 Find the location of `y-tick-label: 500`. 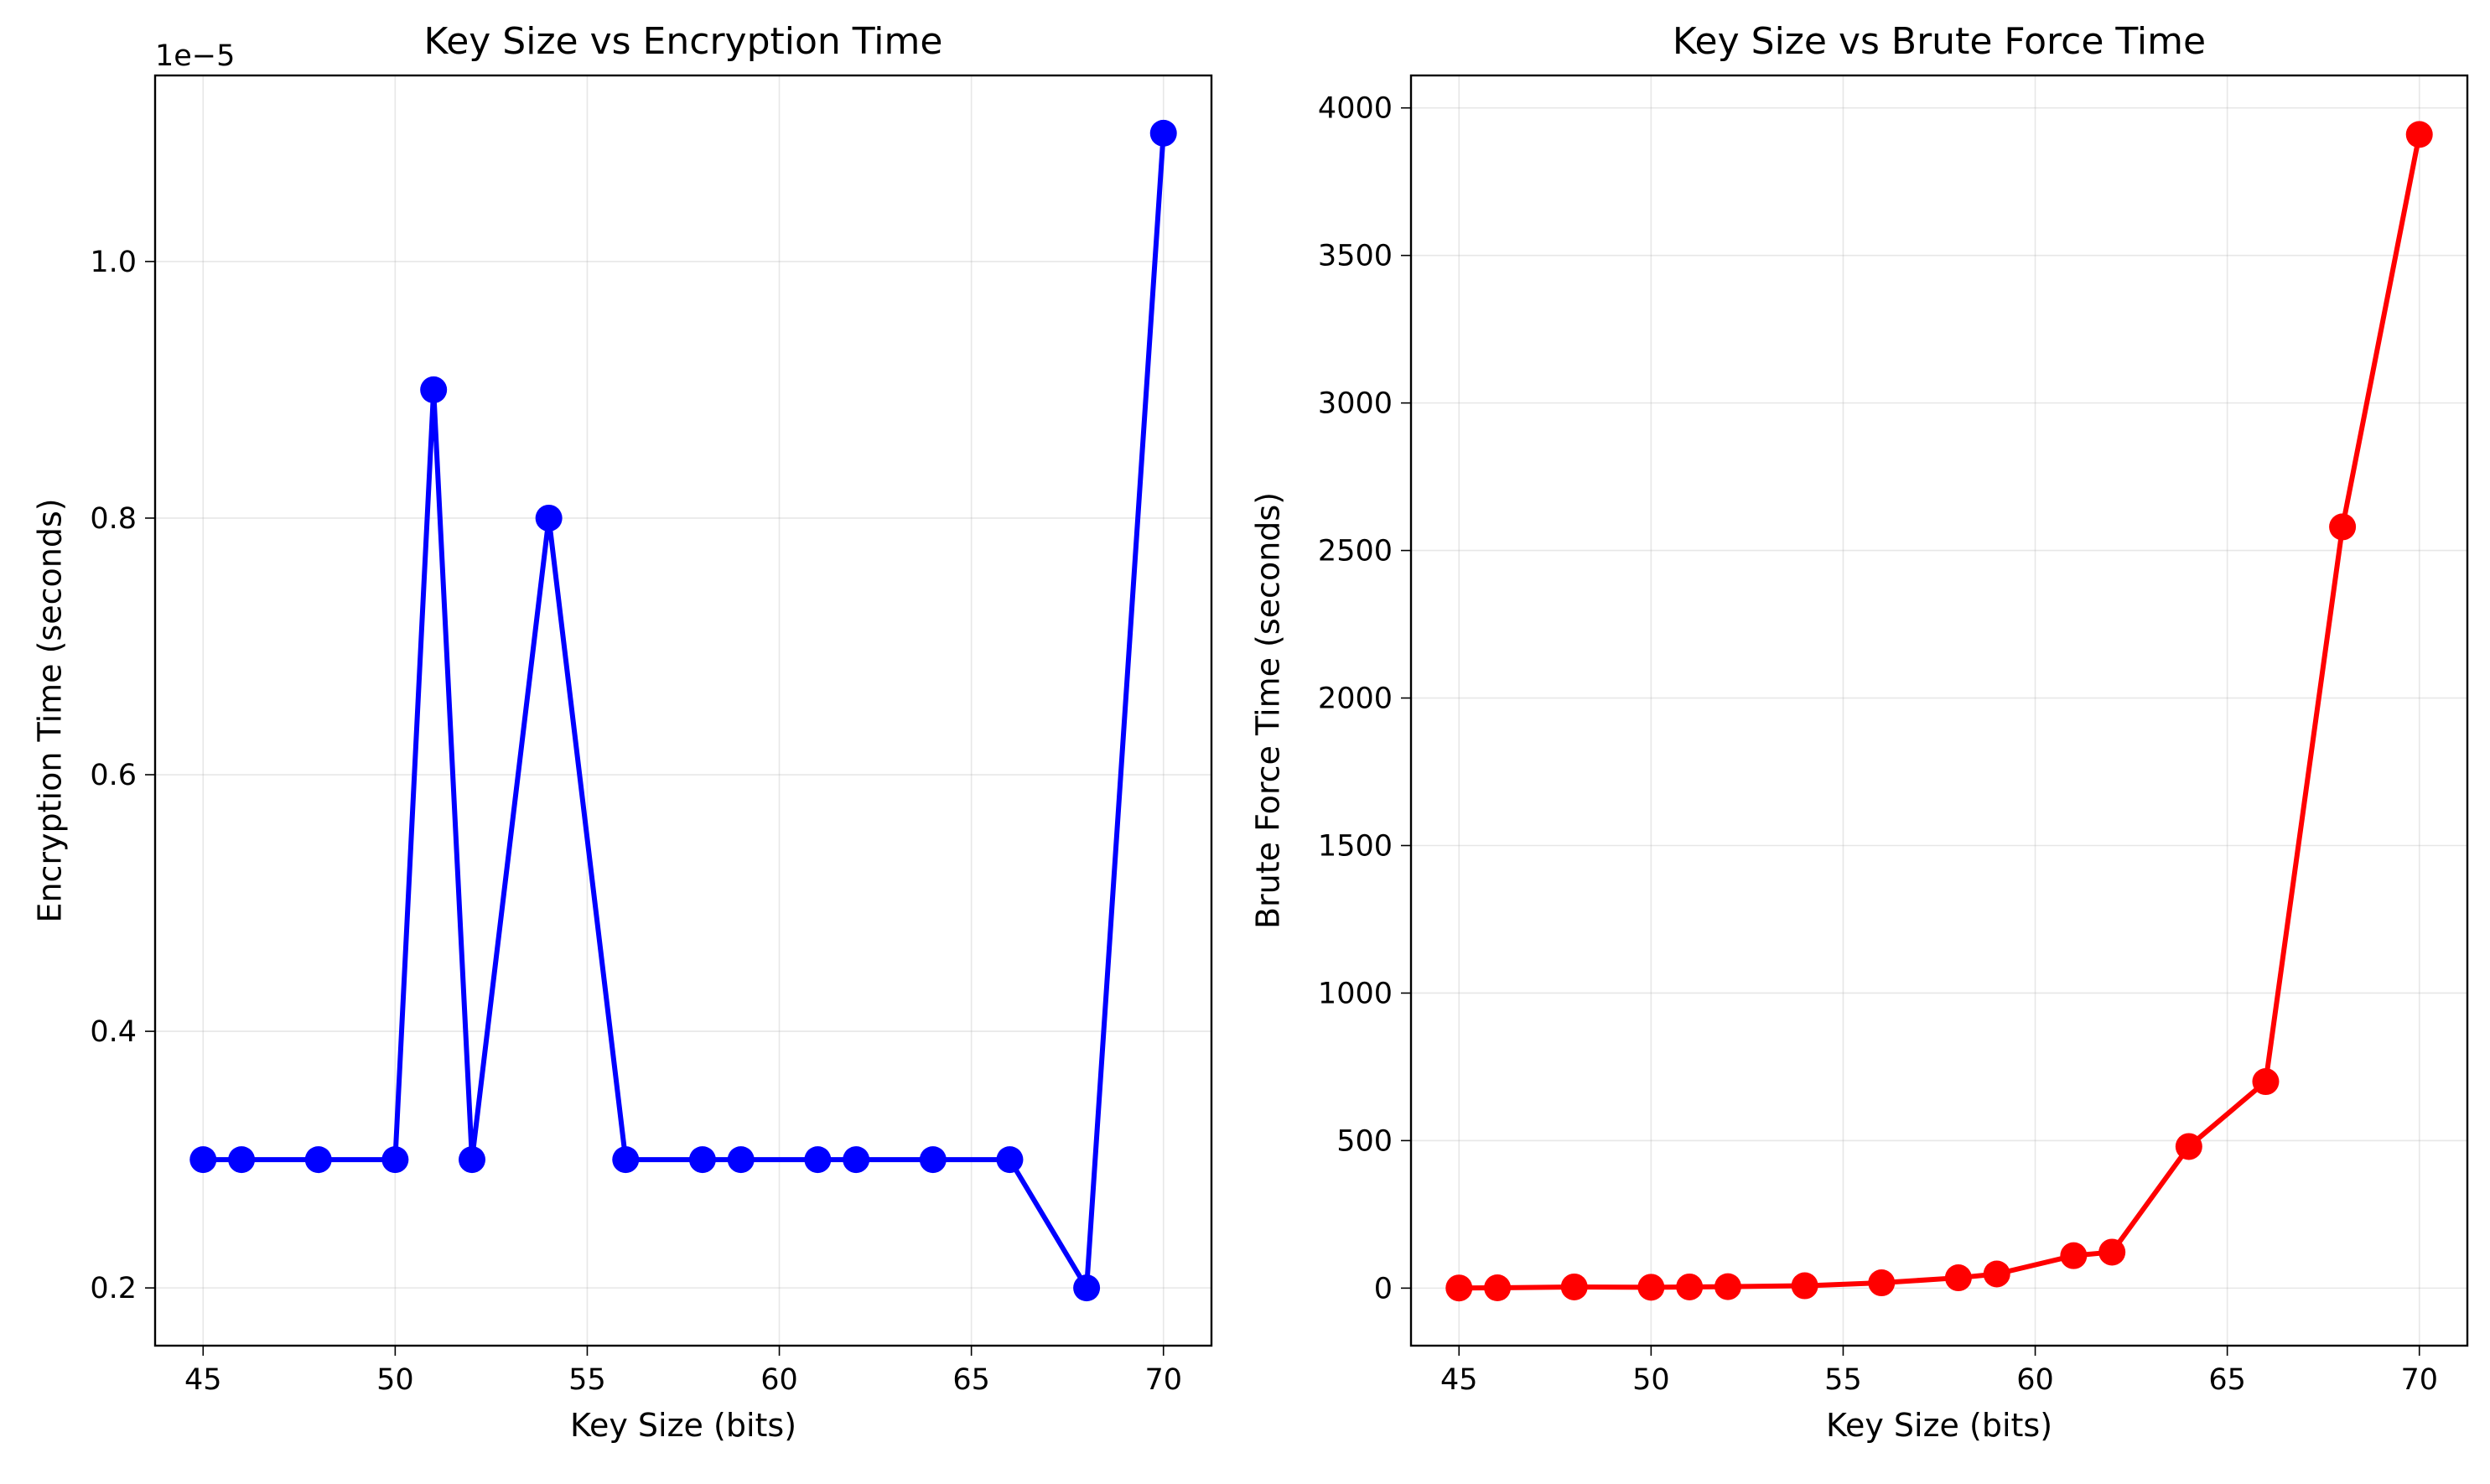

y-tick-label: 500 is located at coordinates (1364, 1141).